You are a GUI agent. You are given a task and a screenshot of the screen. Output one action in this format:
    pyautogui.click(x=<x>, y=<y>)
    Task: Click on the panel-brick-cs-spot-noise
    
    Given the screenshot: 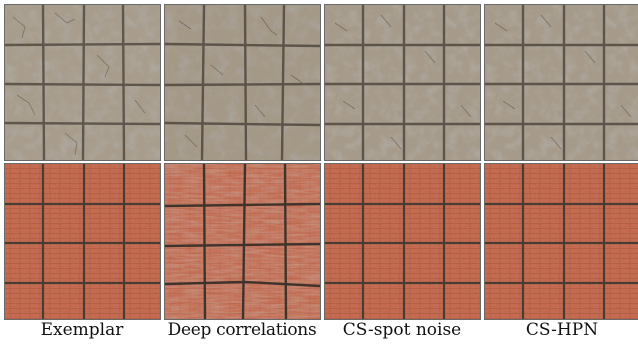 What is the action you would take?
    pyautogui.click(x=402, y=241)
    